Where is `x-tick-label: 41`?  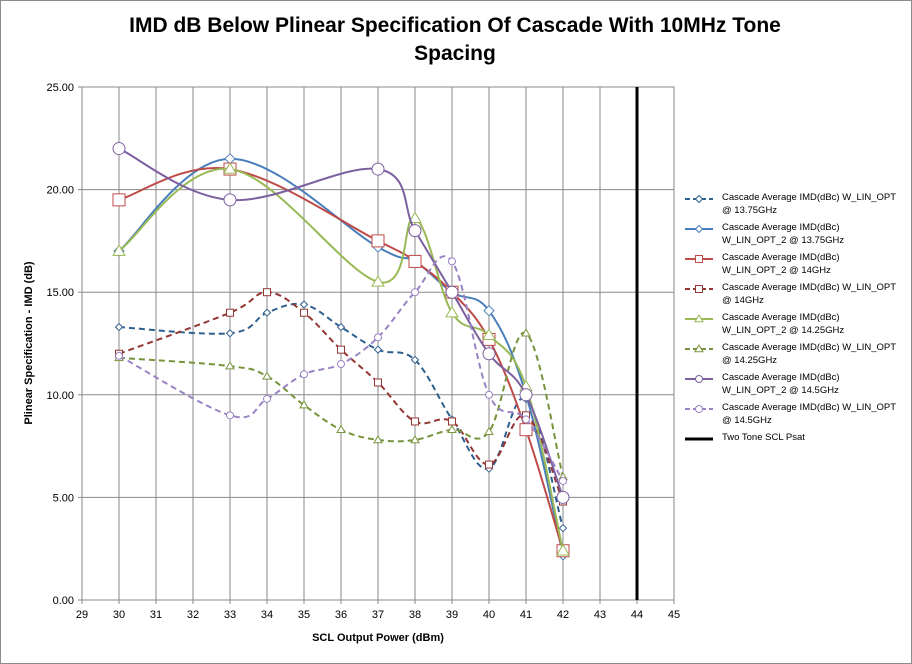
x-tick-label: 41 is located at coordinates (526, 615).